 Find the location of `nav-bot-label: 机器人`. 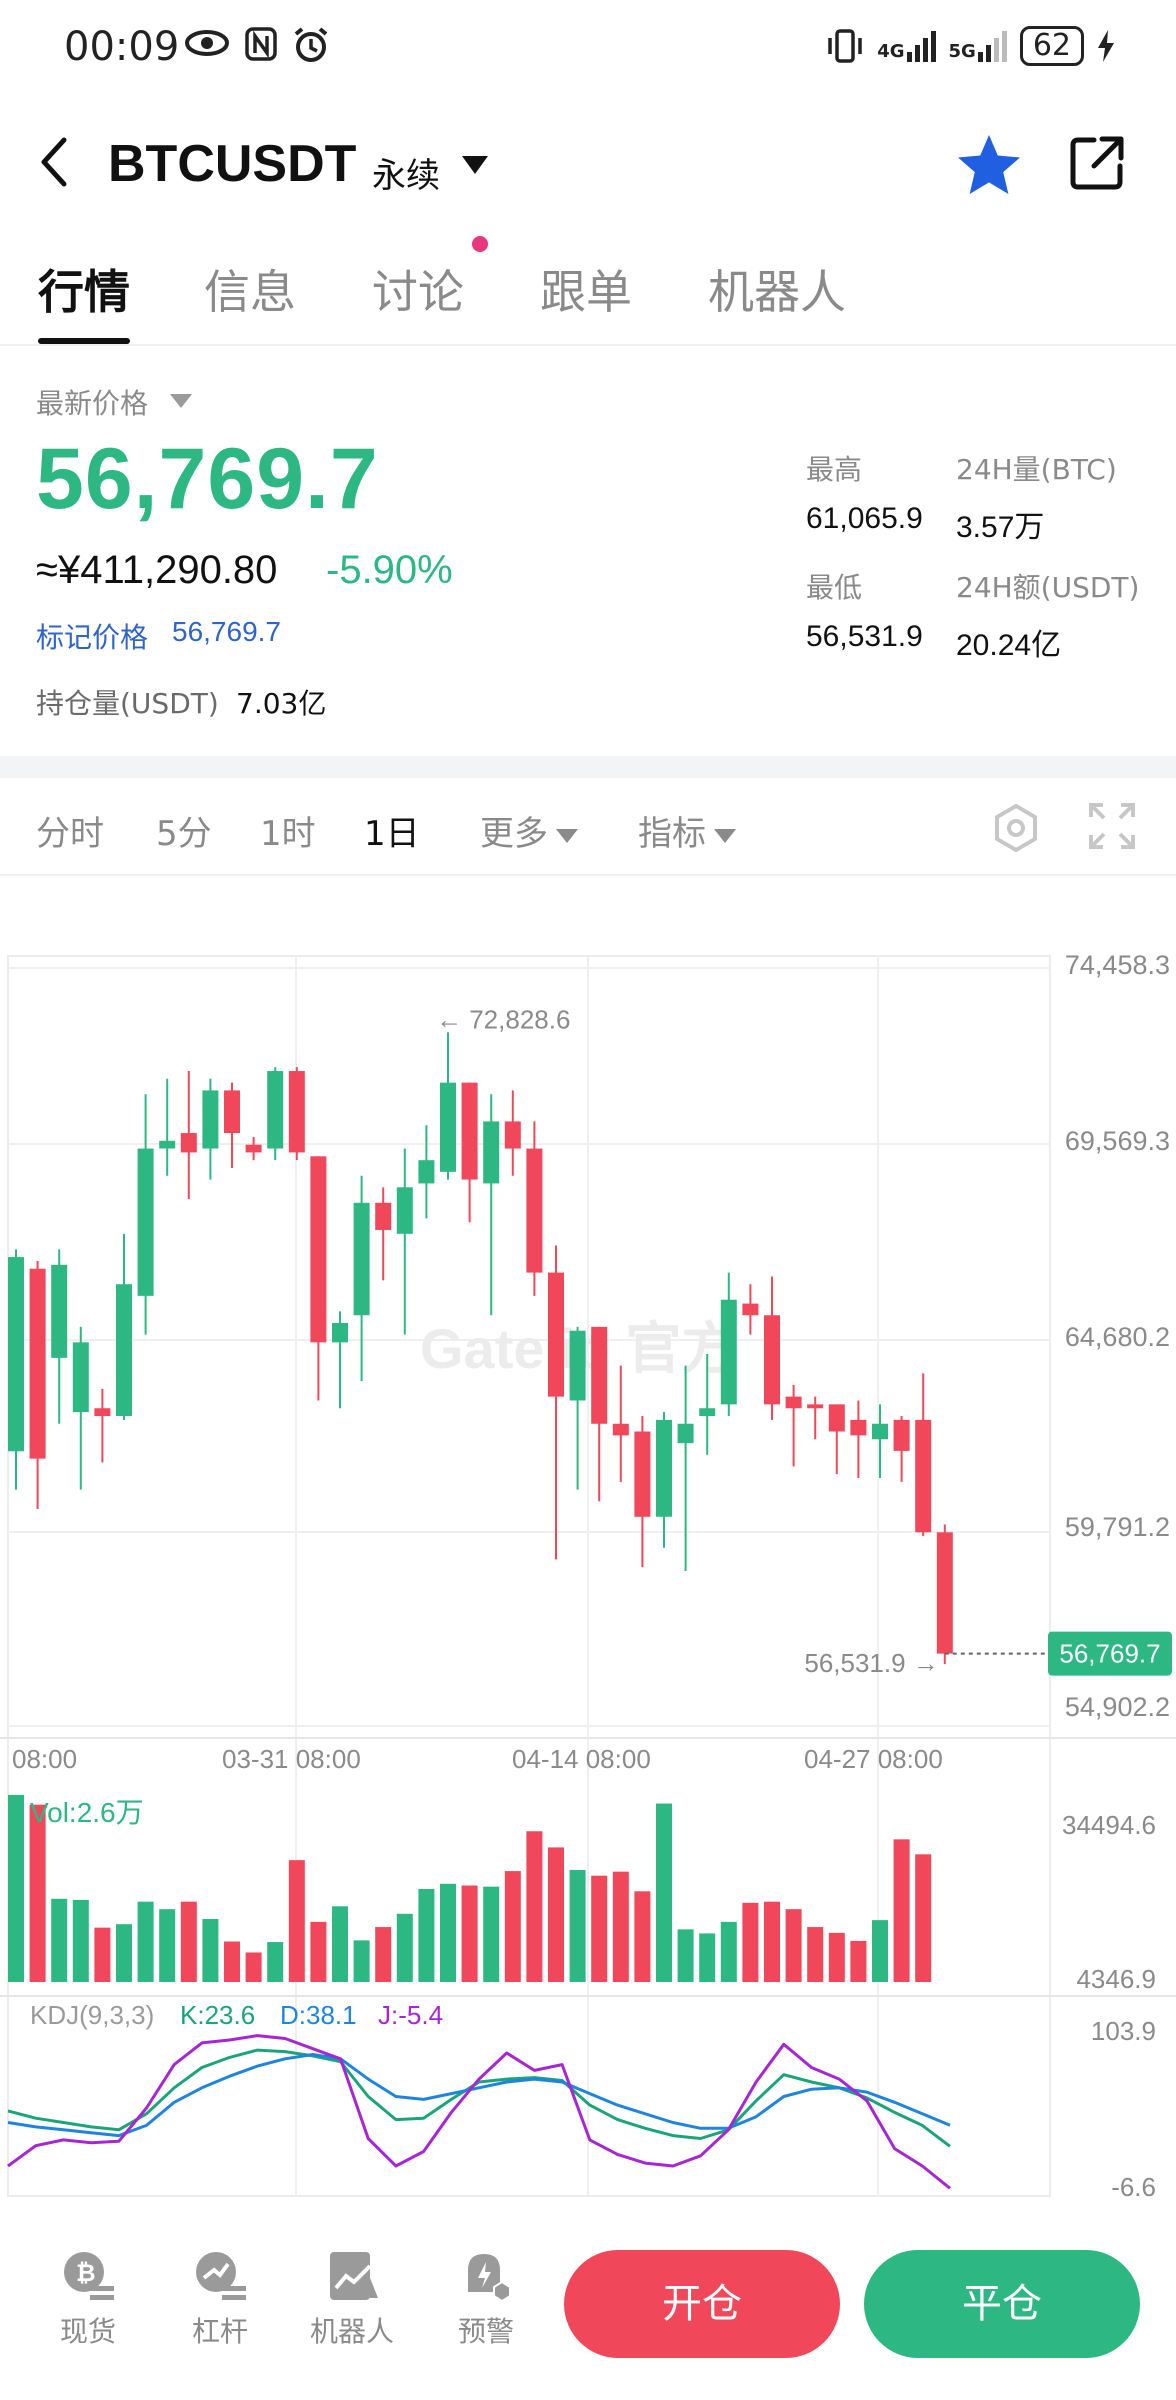

nav-bot-label: 机器人 is located at coordinates (351, 2331).